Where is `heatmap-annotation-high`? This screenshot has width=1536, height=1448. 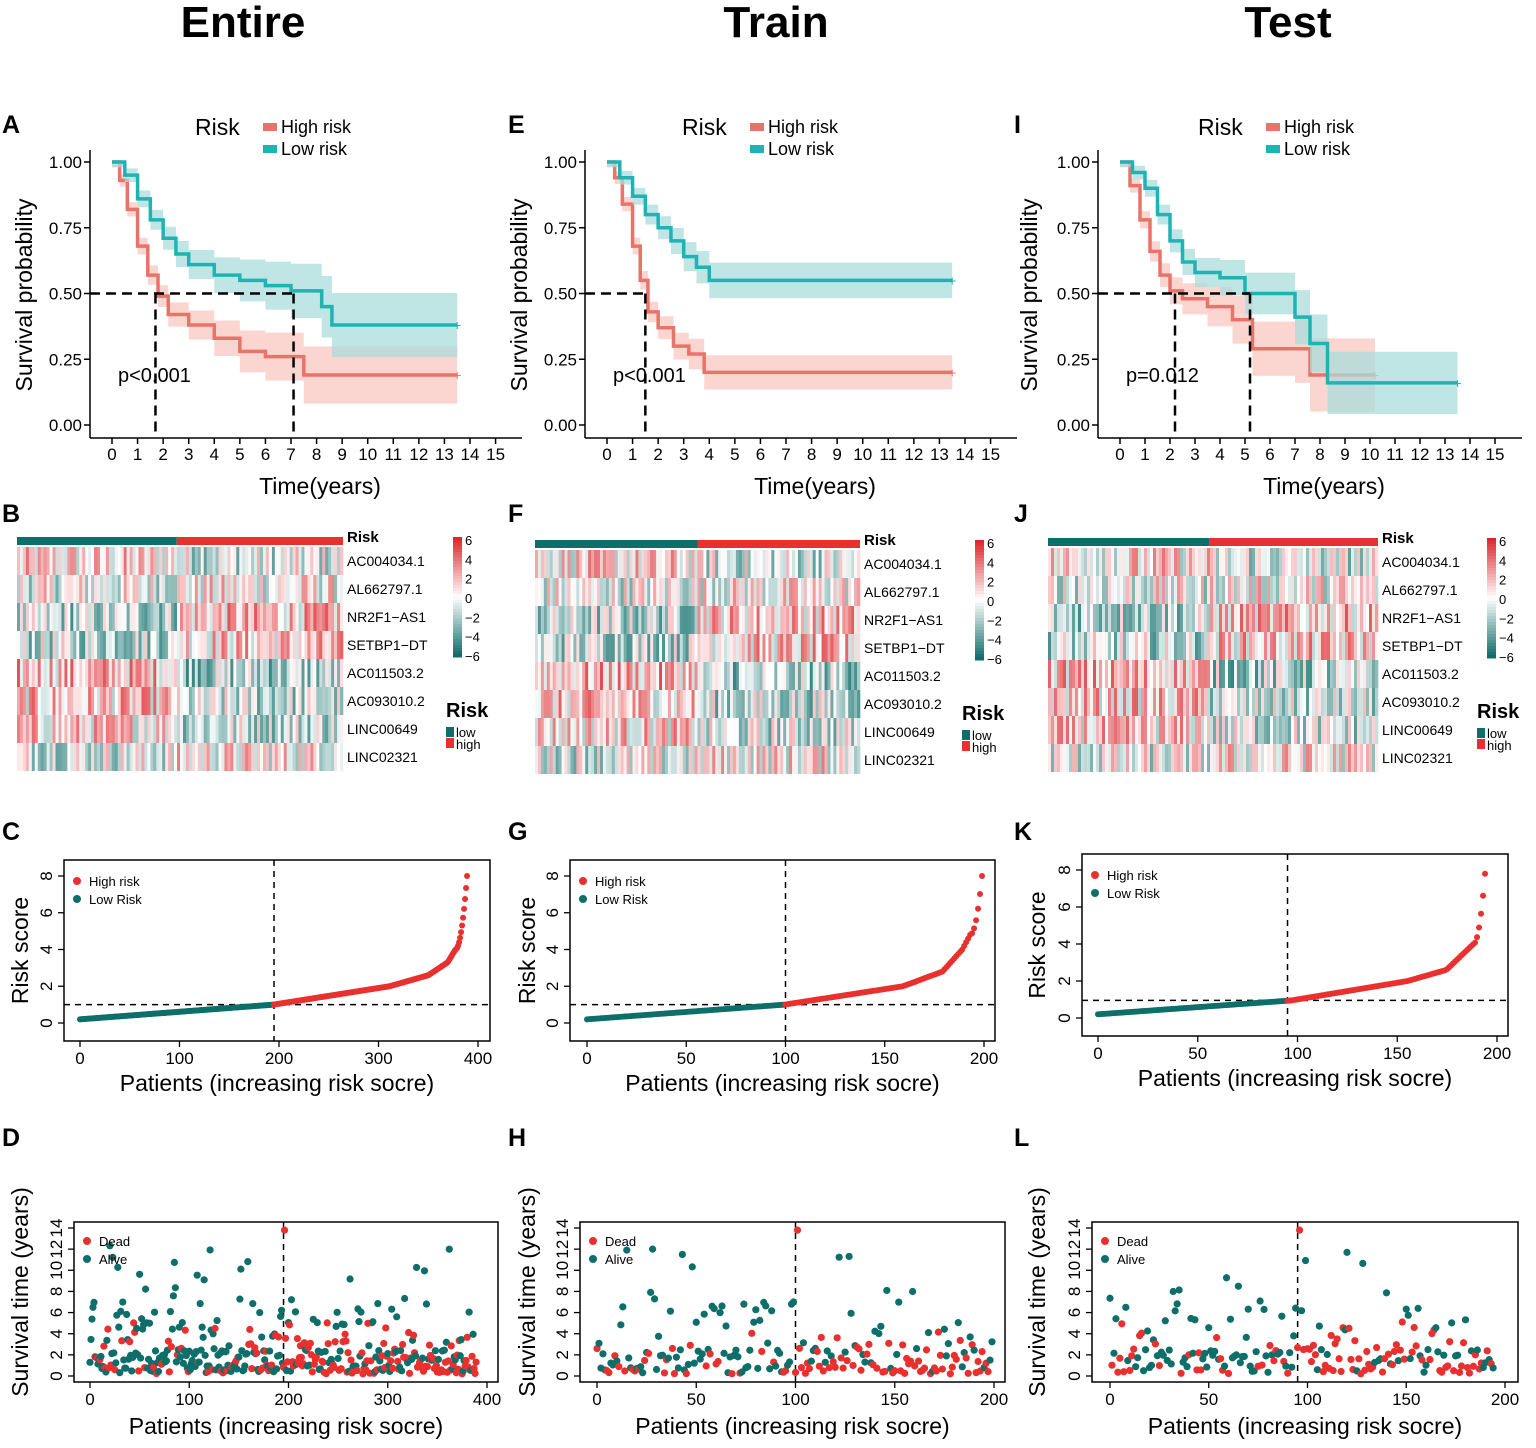
heatmap-annotation-high is located at coordinates (259, 541).